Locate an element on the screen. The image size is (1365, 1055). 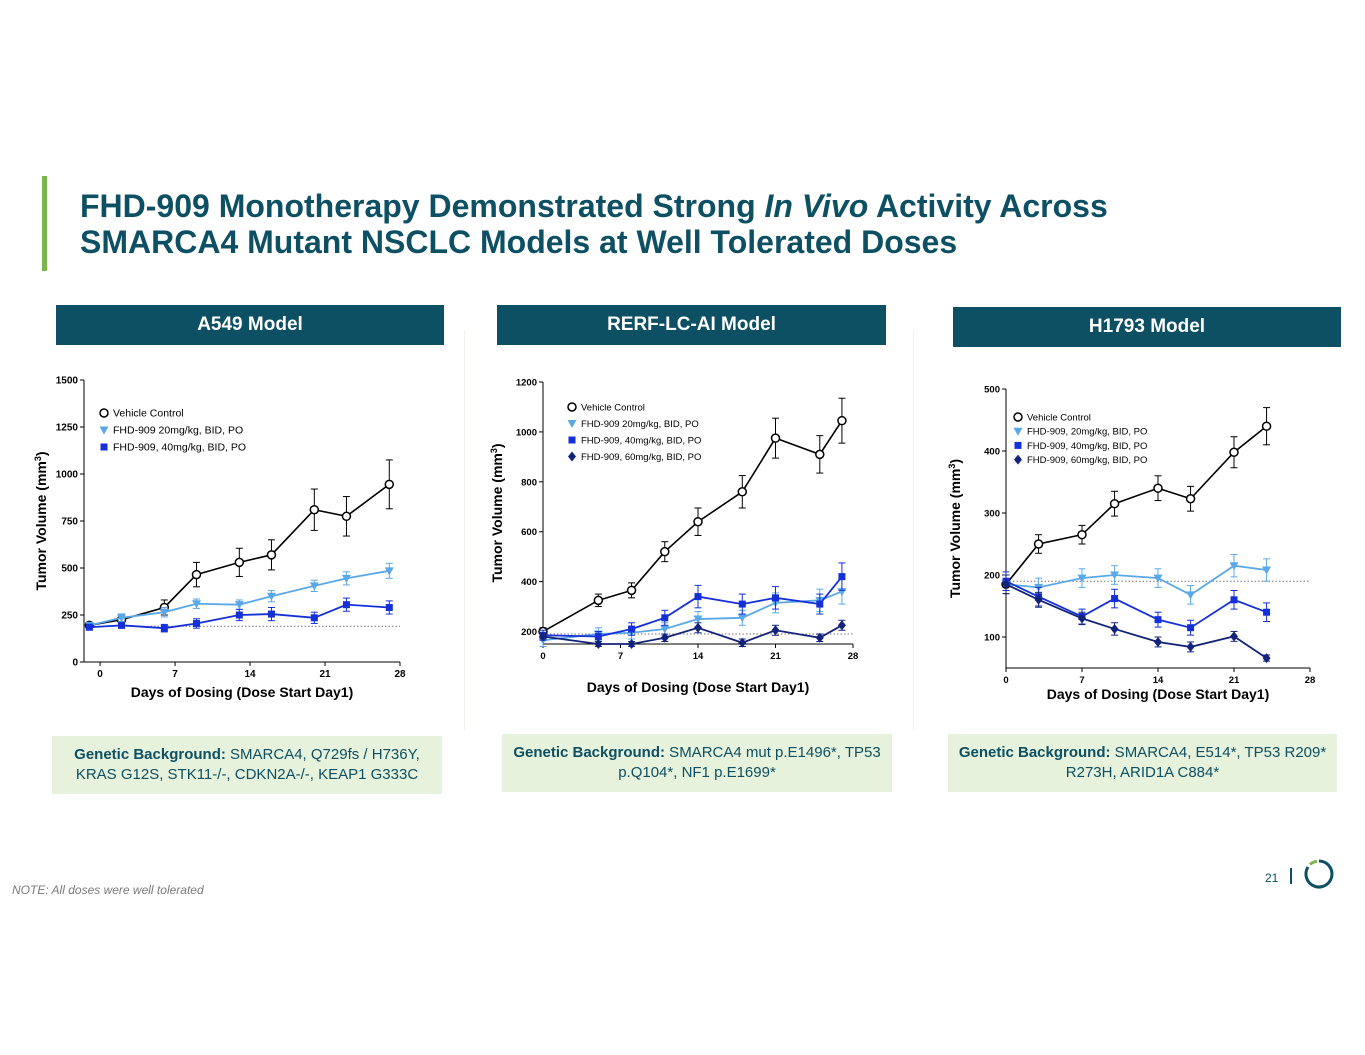
y-tick-label: 0 is located at coordinates (75, 663).